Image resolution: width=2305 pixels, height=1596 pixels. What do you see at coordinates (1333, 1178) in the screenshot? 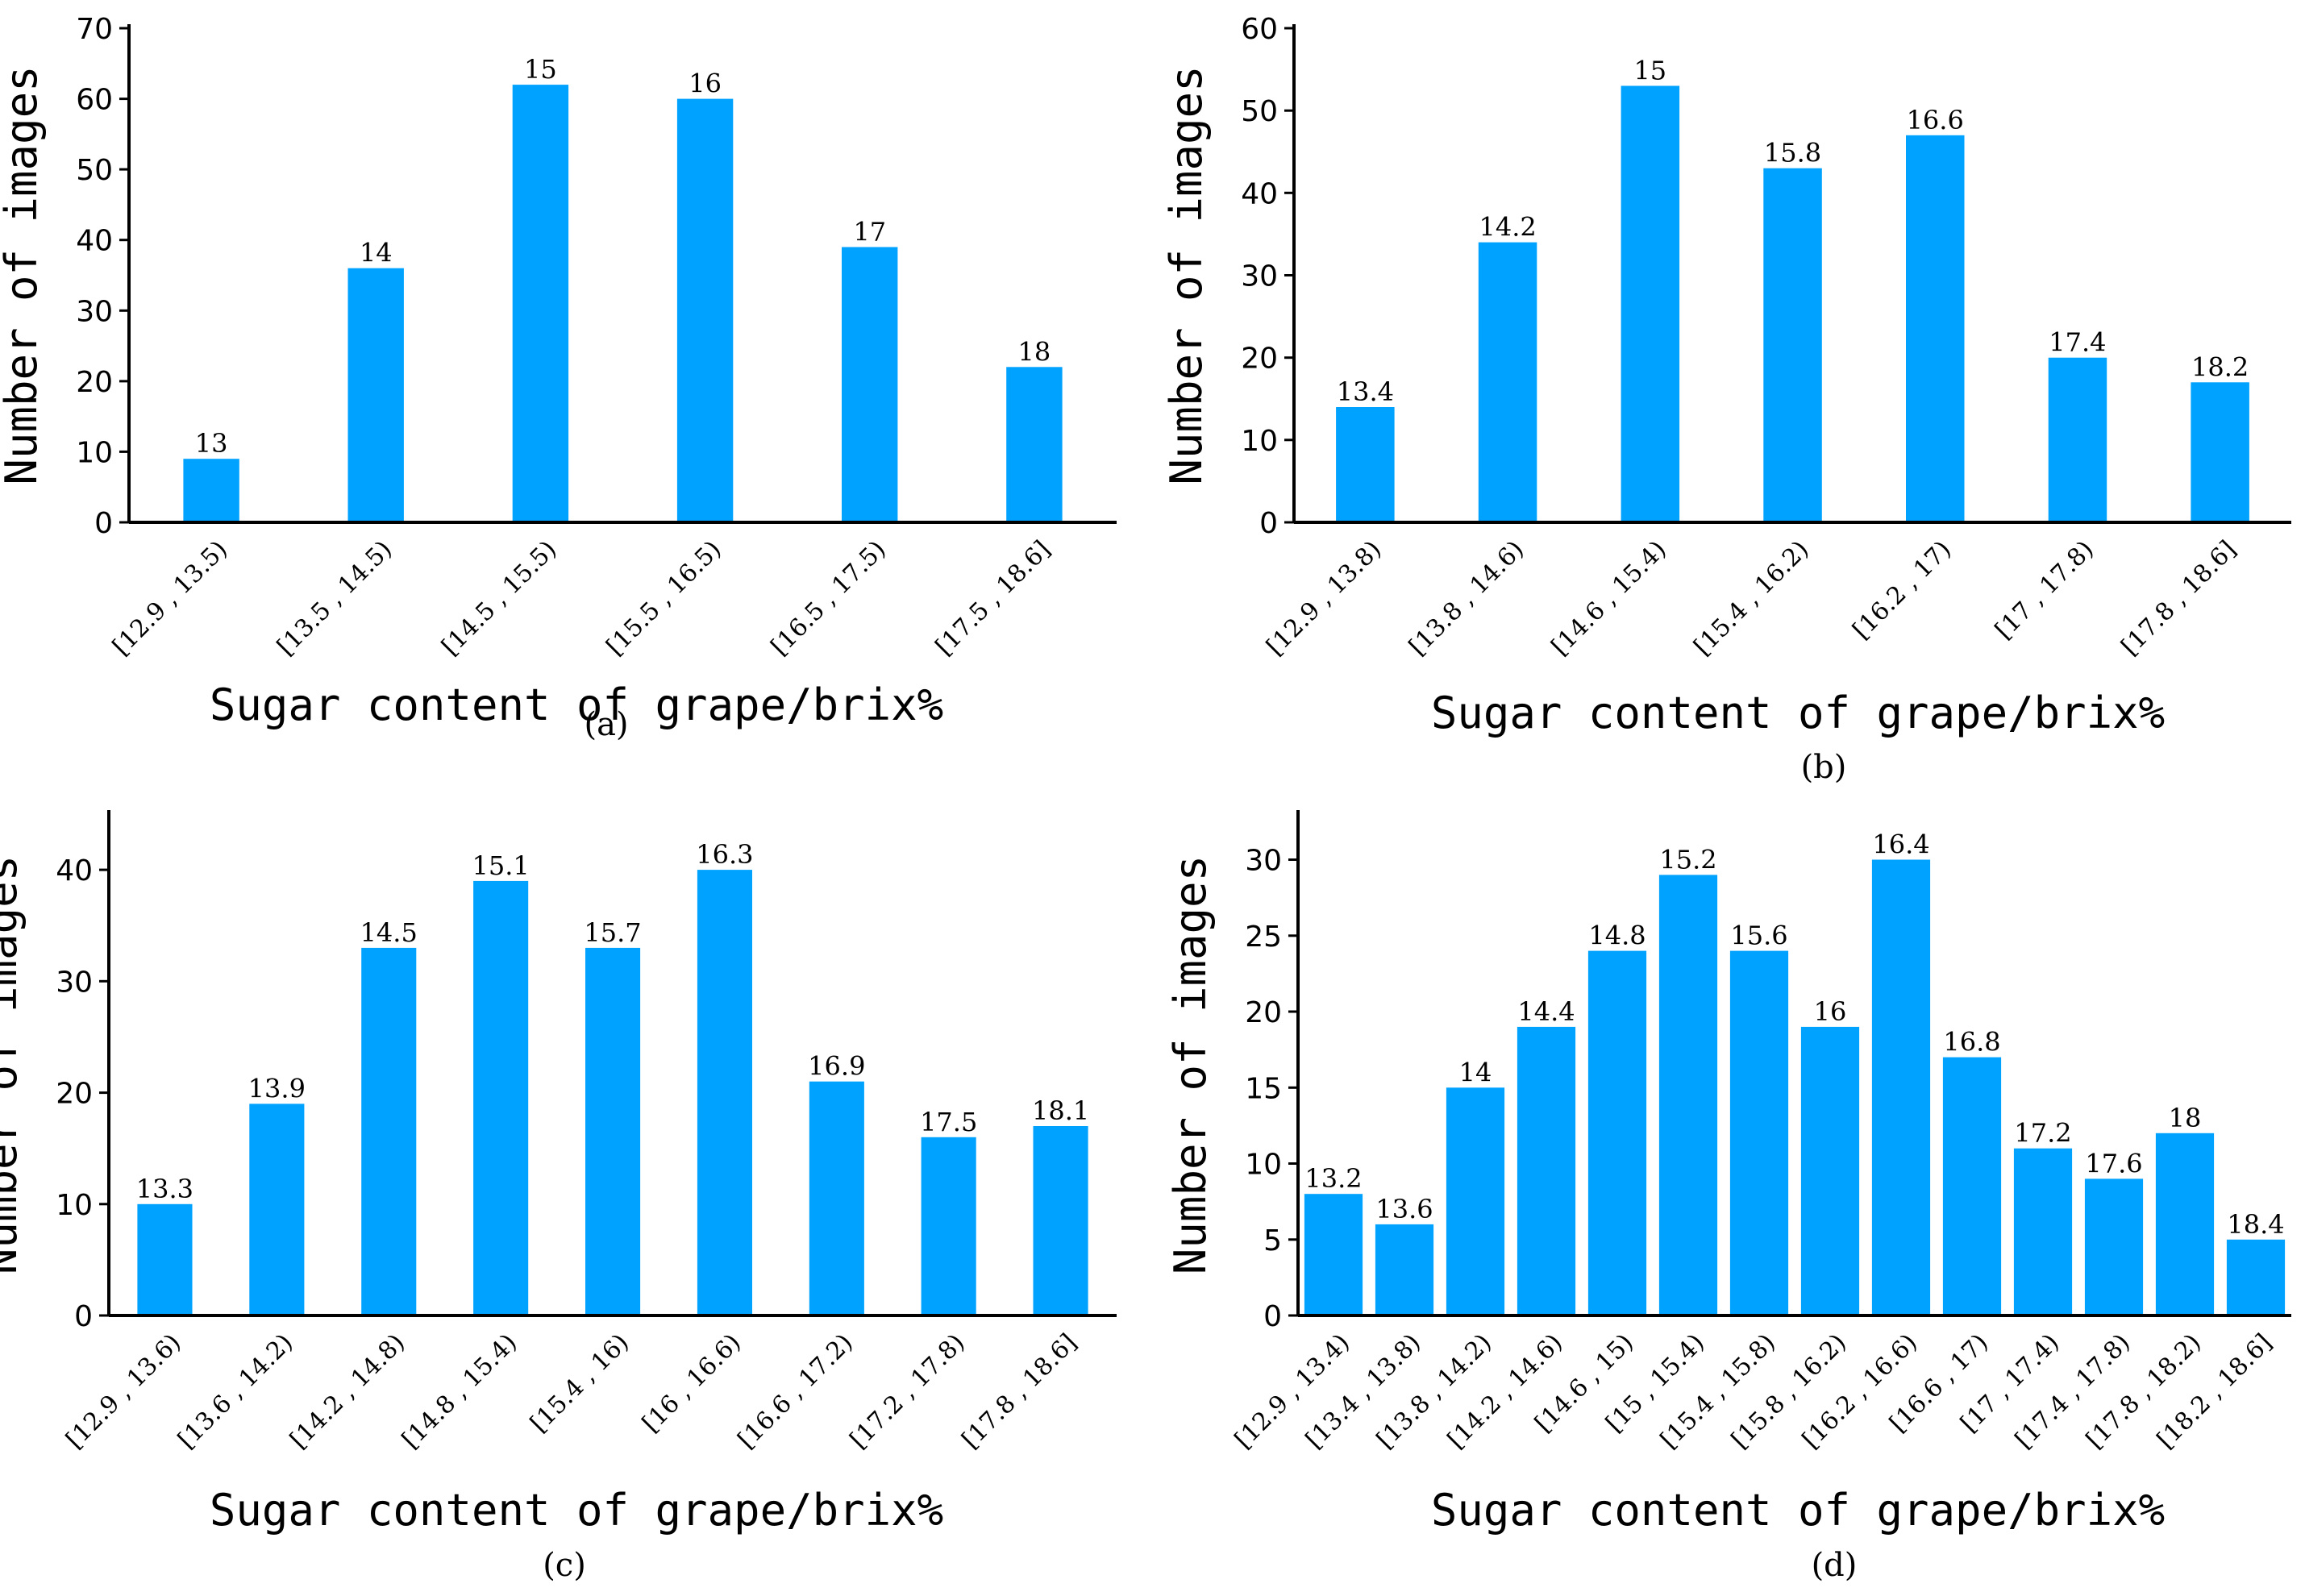
I see `data-label: 13.2` at bounding box center [1333, 1178].